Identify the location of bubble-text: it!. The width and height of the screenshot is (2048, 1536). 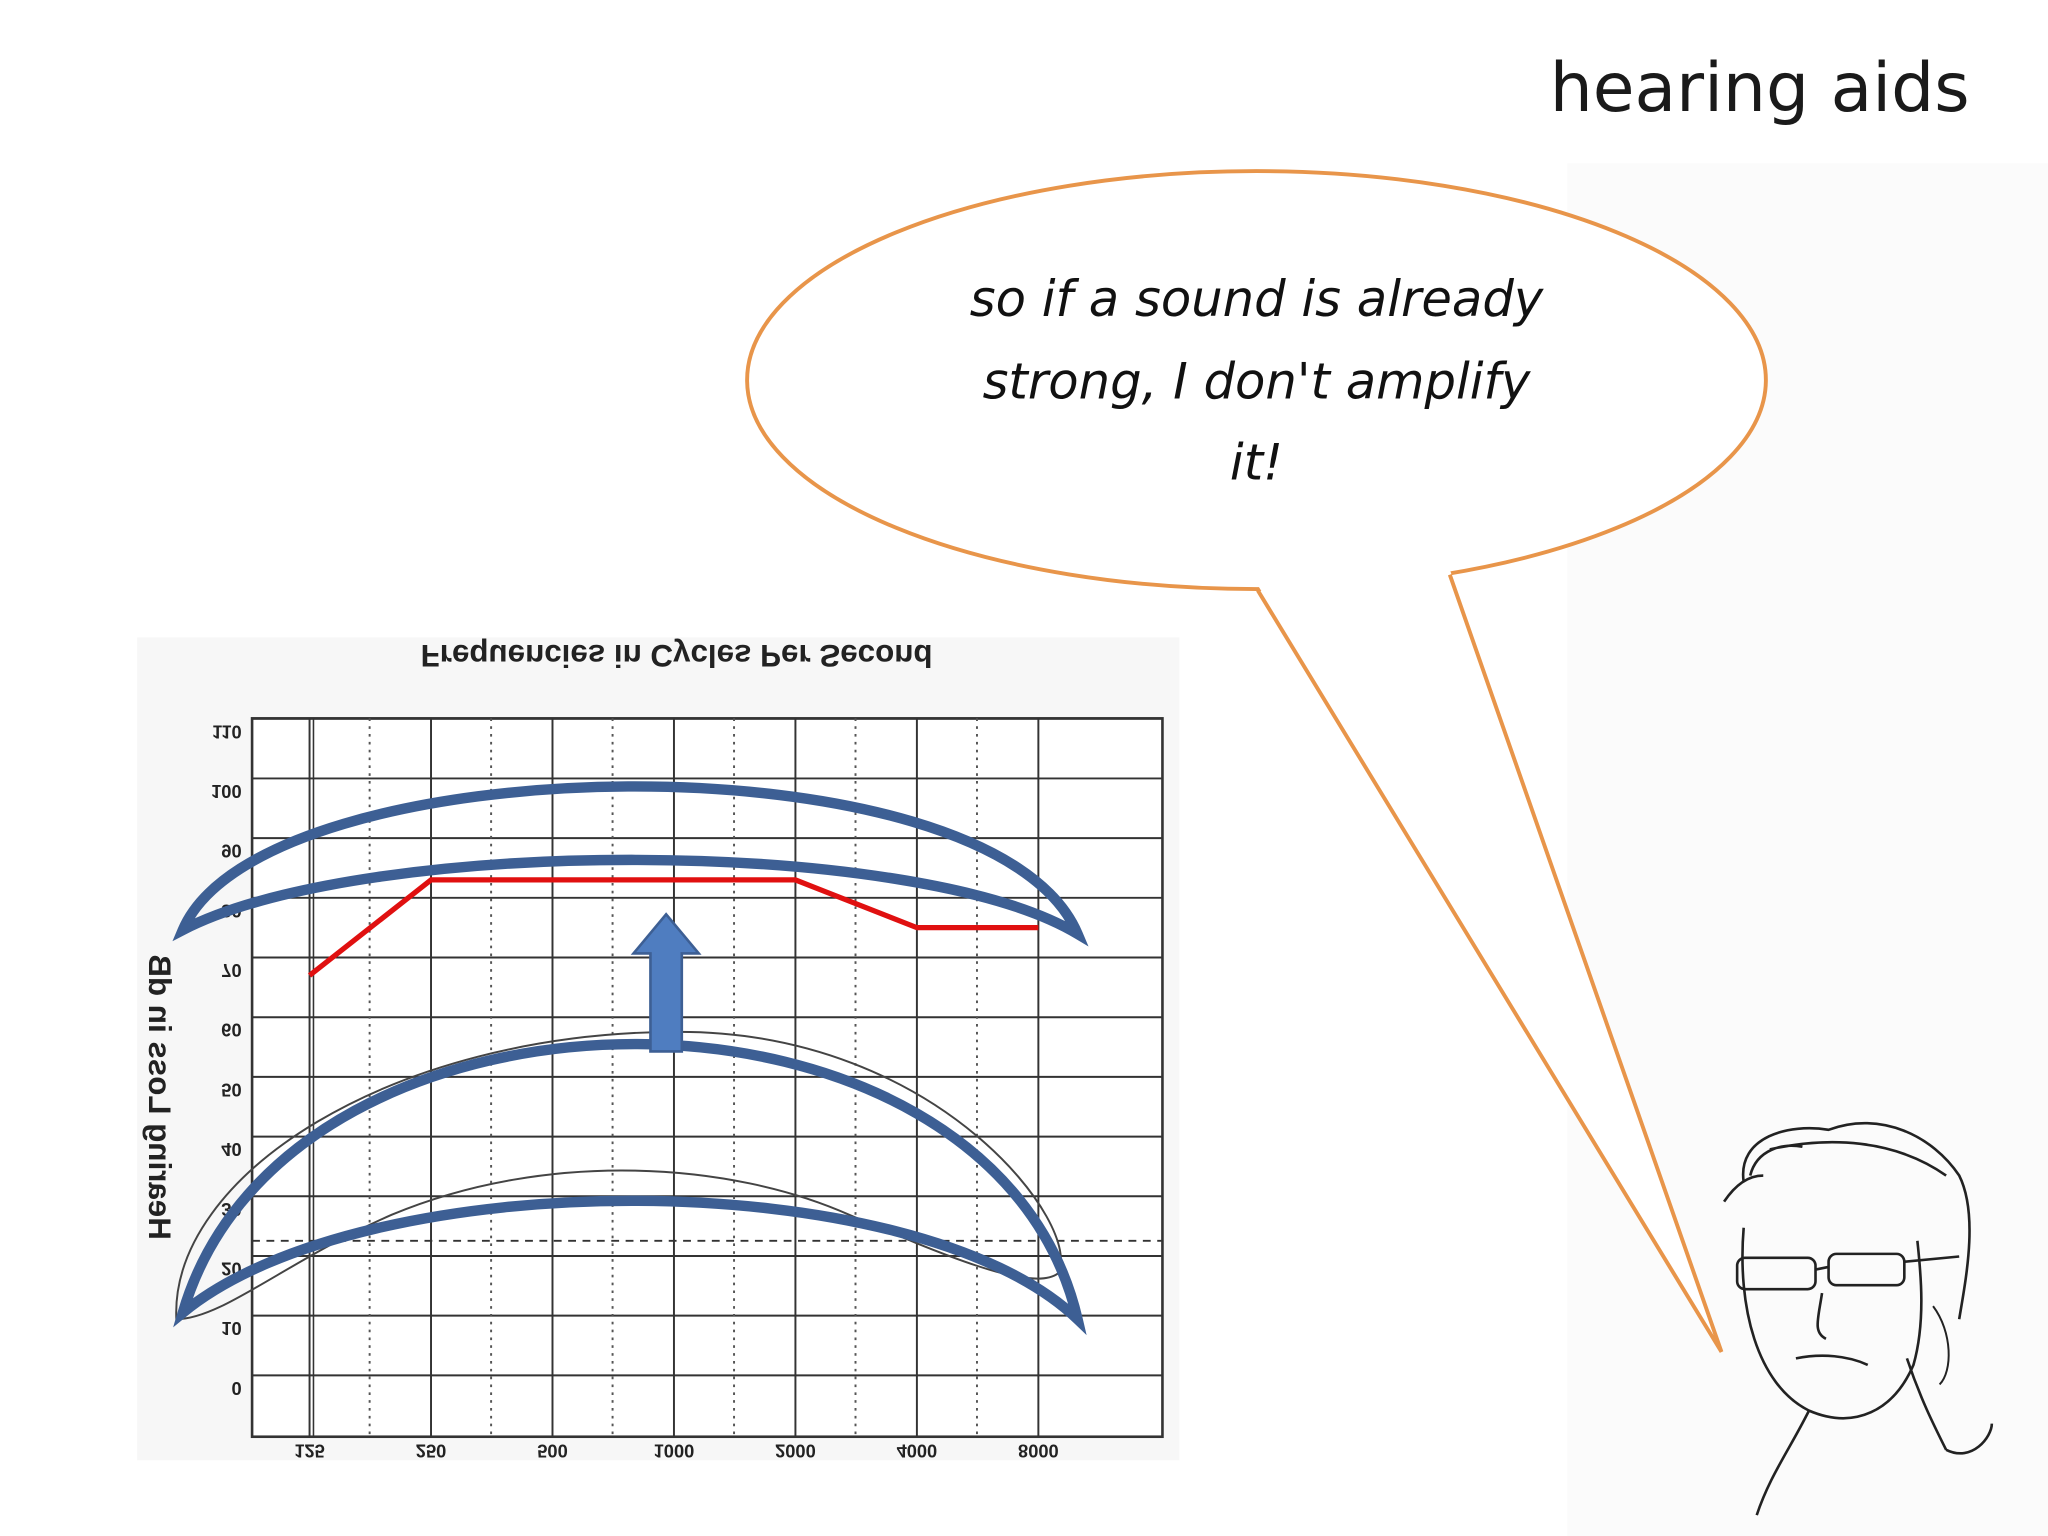
(1256, 462).